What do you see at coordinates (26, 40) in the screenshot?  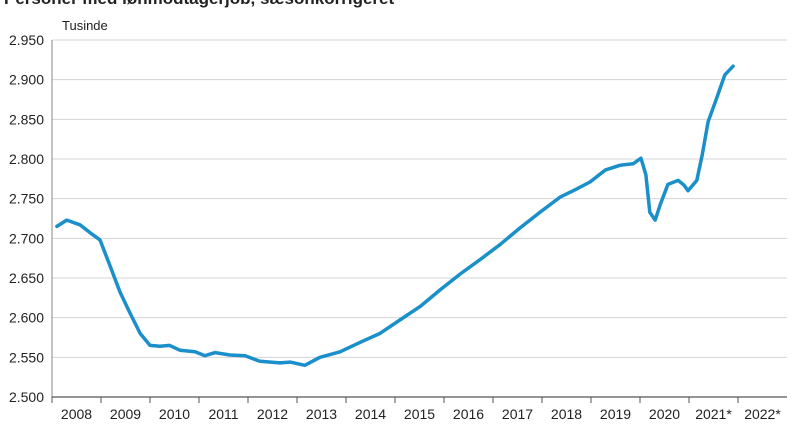 I see `y-tick-label: 2.950` at bounding box center [26, 40].